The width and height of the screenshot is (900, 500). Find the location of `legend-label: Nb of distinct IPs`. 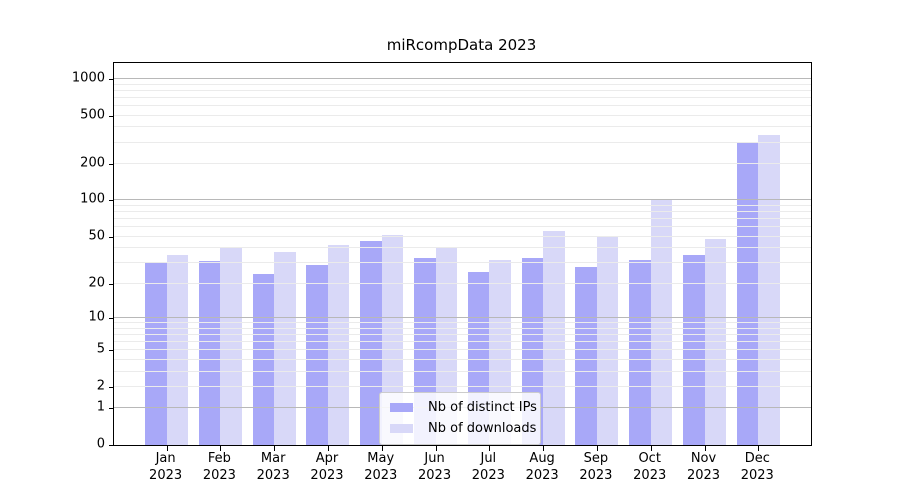

legend-label: Nb of distinct IPs is located at coordinates (482, 407).